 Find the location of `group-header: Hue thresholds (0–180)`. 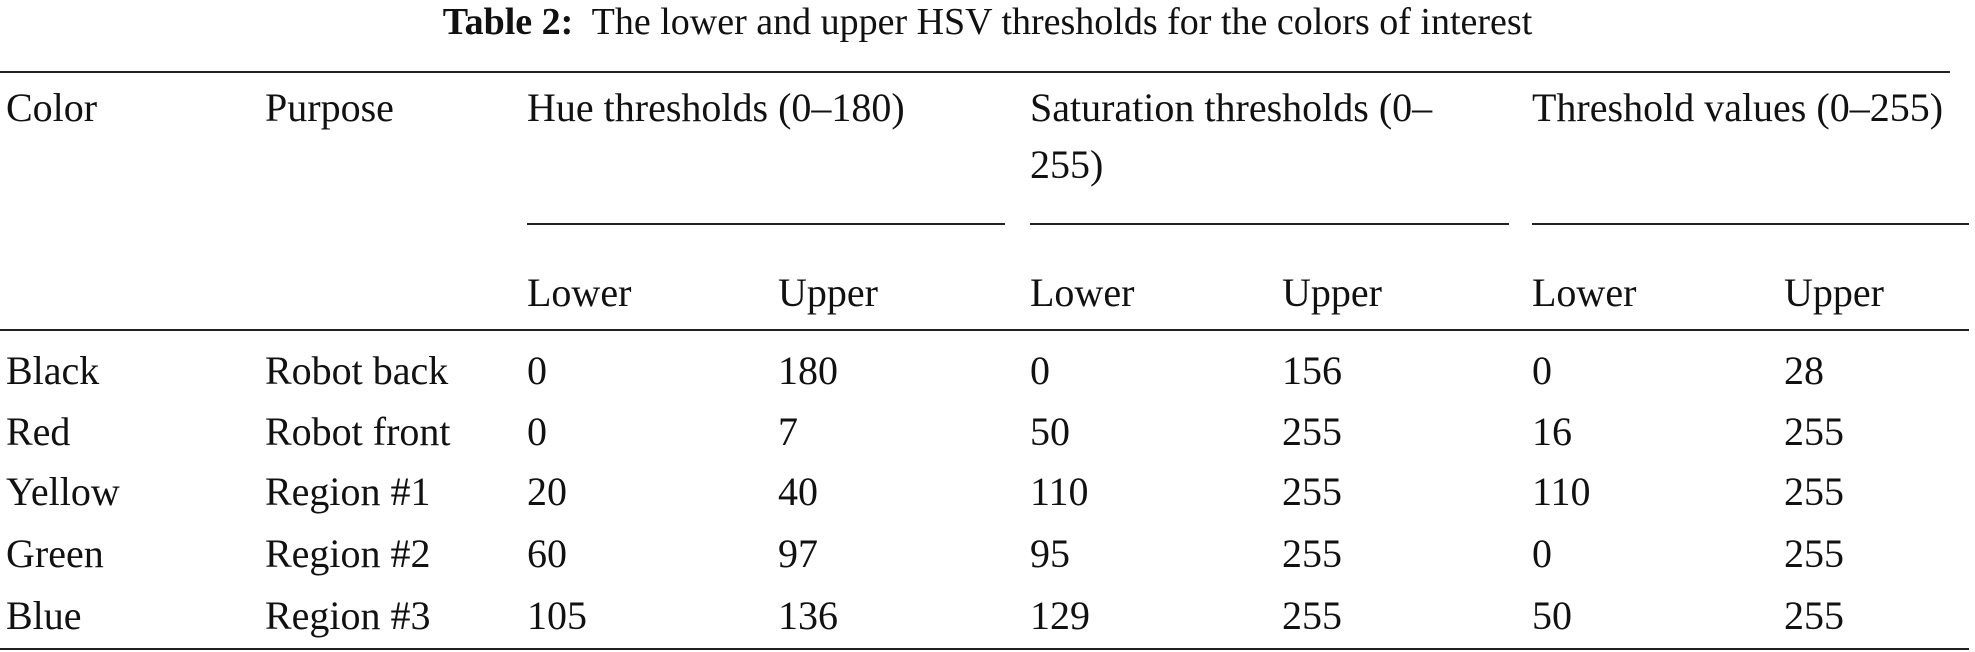

group-header: Hue thresholds (0–180) is located at coordinates (716, 107).